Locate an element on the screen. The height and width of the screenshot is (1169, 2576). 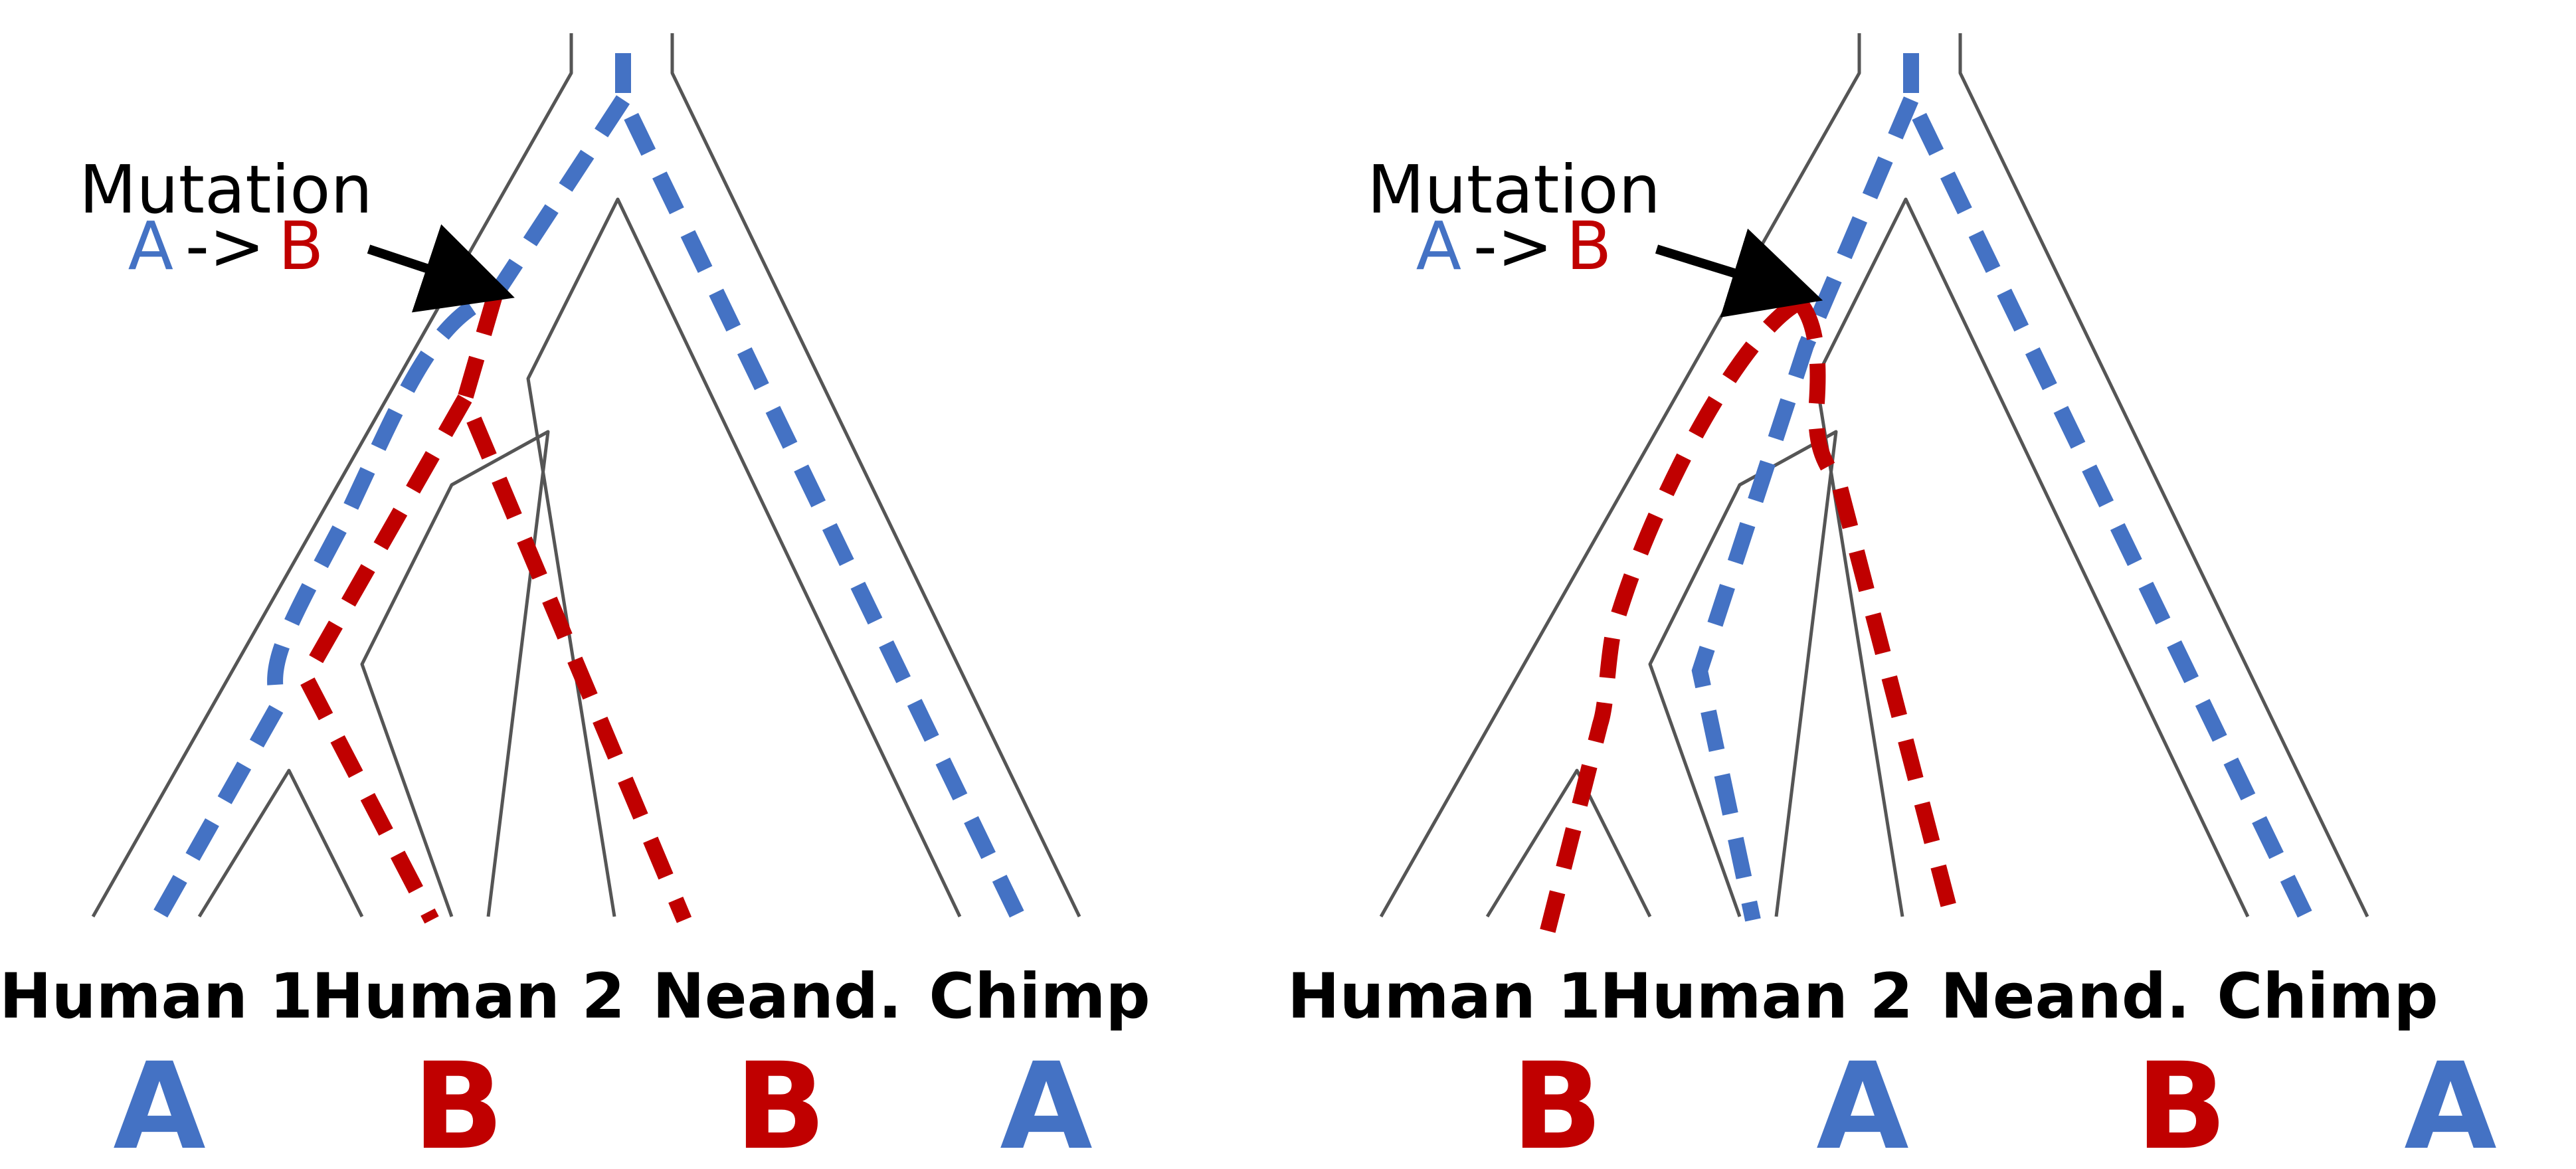
blue-lineage-human2 is located at coordinates (1805, 509).